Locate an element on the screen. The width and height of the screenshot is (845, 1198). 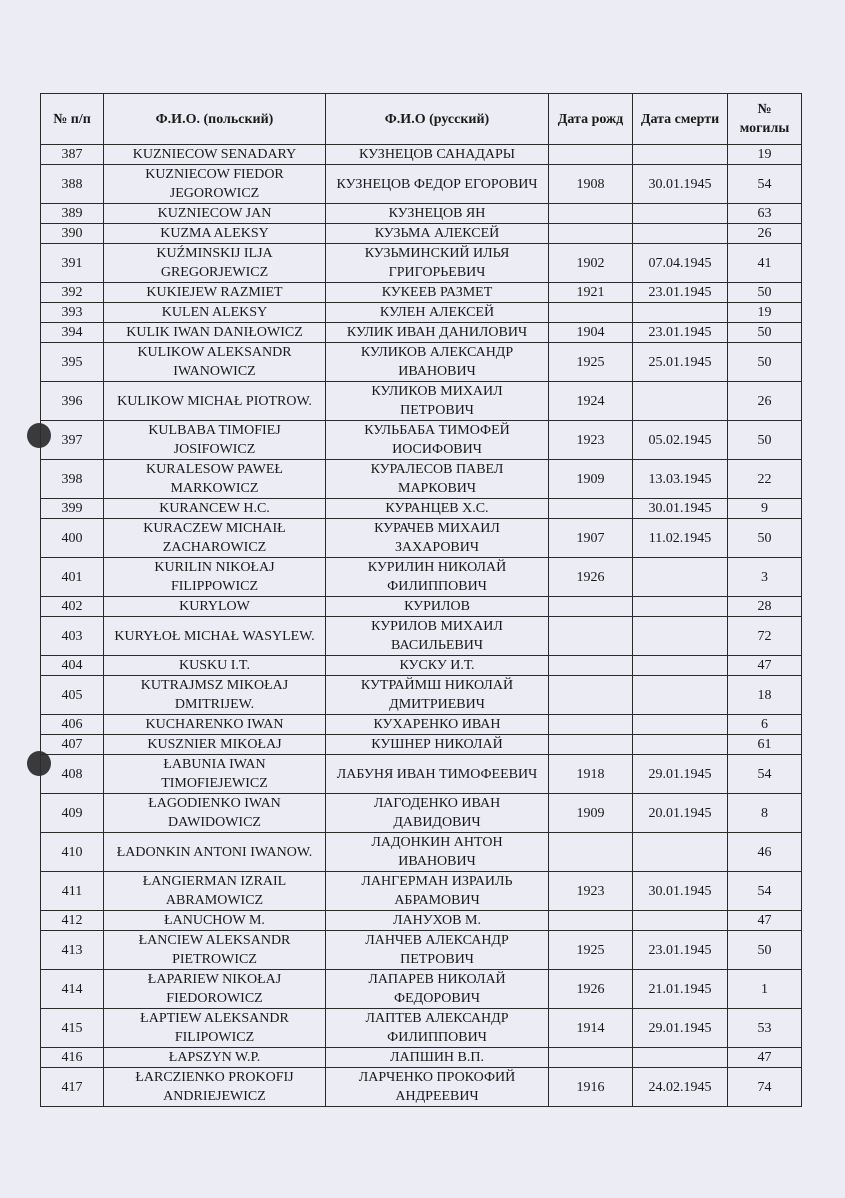
cell-birth-date: 1921 is located at coordinates (590, 292).